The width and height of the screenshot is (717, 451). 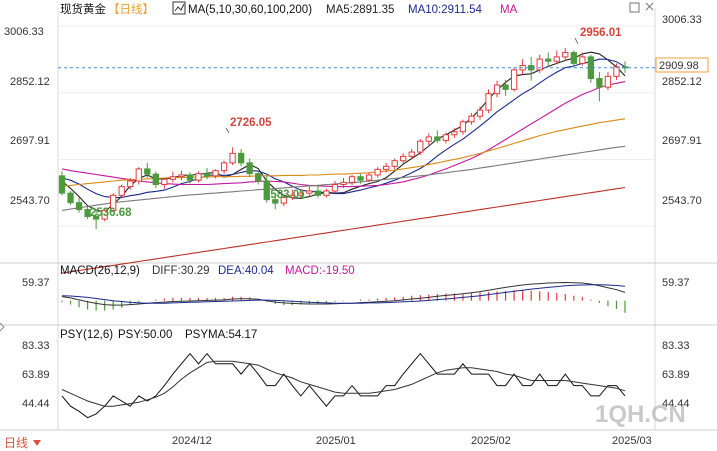 What do you see at coordinates (445, 10) in the screenshot?
I see `ma10-value: MA10:2911.54` at bounding box center [445, 10].